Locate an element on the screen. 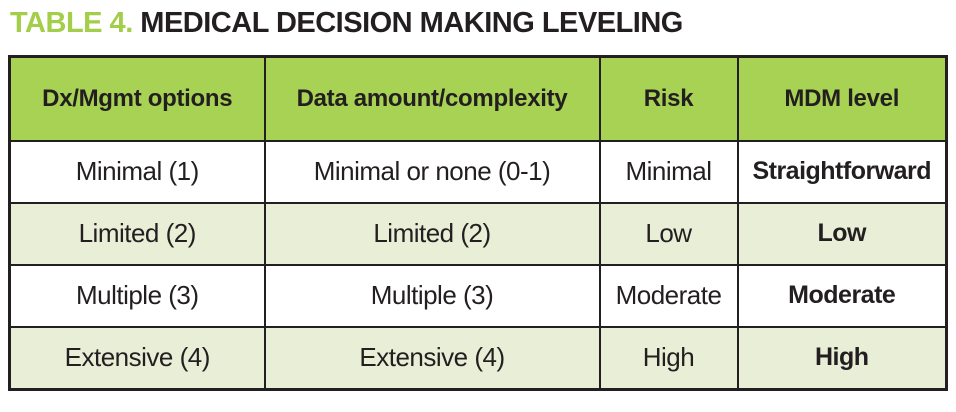 The image size is (956, 412). cell-dx-options: Extensive (4) is located at coordinates (137, 358).